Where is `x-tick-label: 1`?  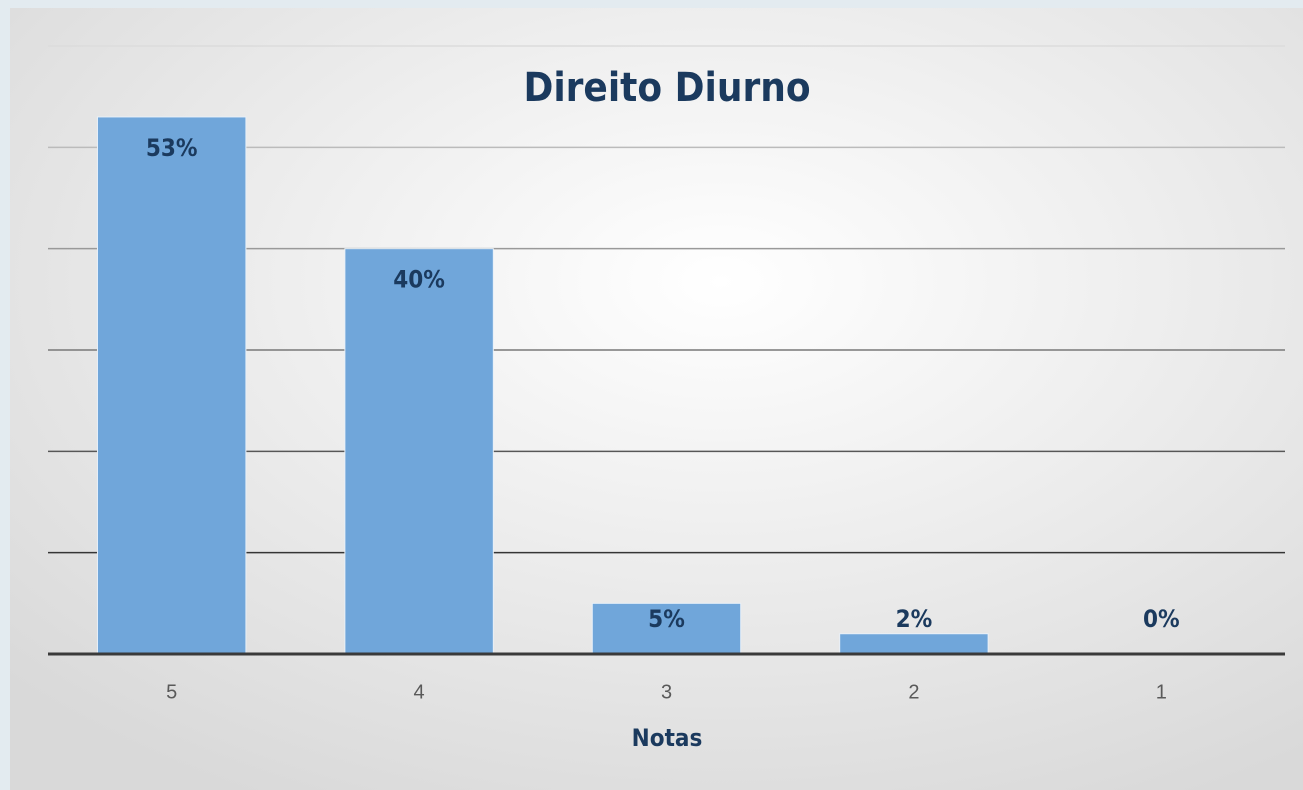 x-tick-label: 1 is located at coordinates (1161, 692).